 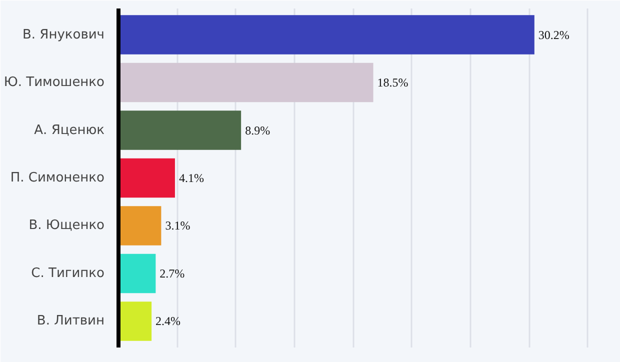 What do you see at coordinates (257, 130) in the screenshot?
I see `data-label: 8.9%` at bounding box center [257, 130].